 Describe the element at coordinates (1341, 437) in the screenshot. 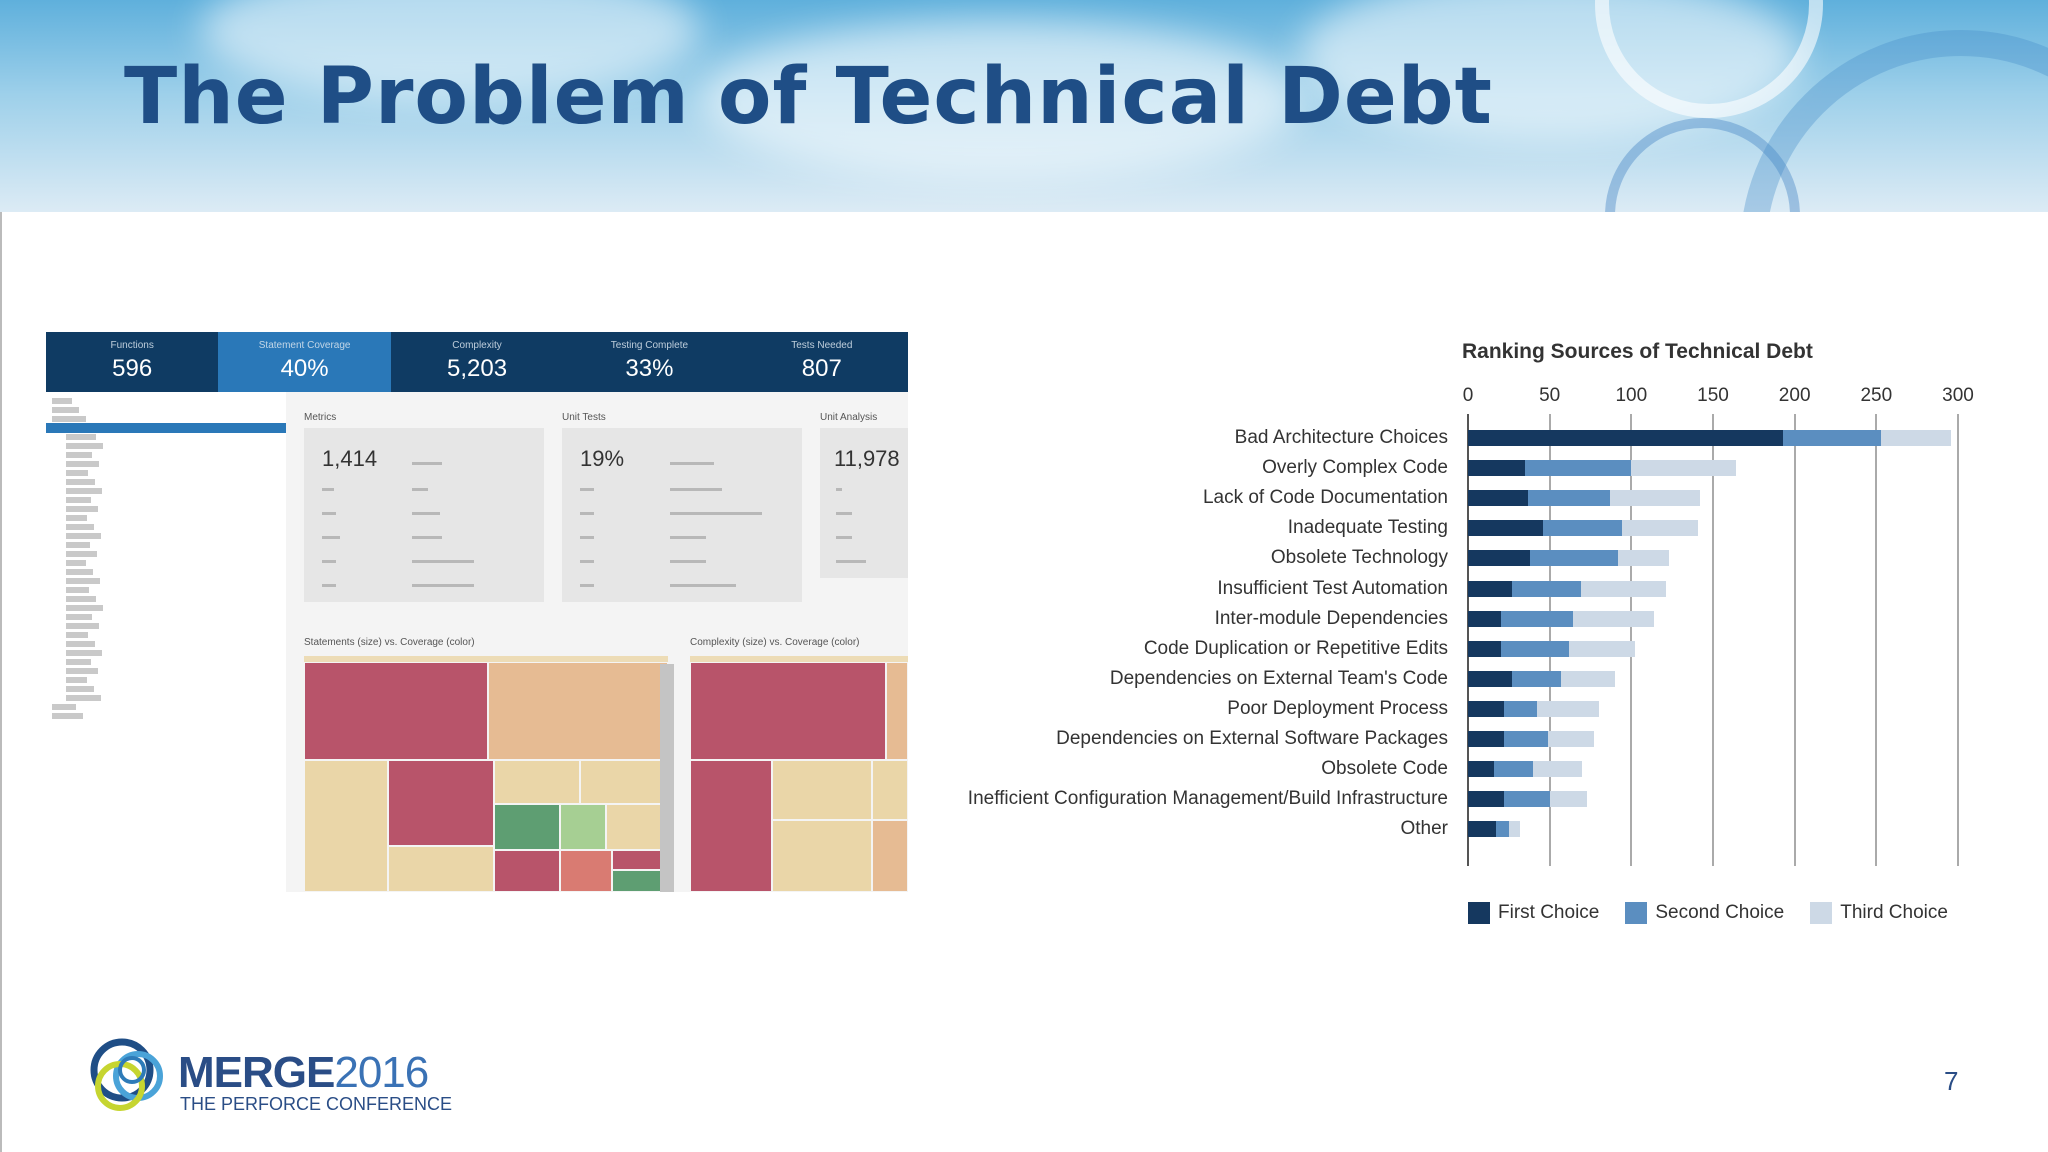

I see `category-label: Bad Architecture Choices` at that location.